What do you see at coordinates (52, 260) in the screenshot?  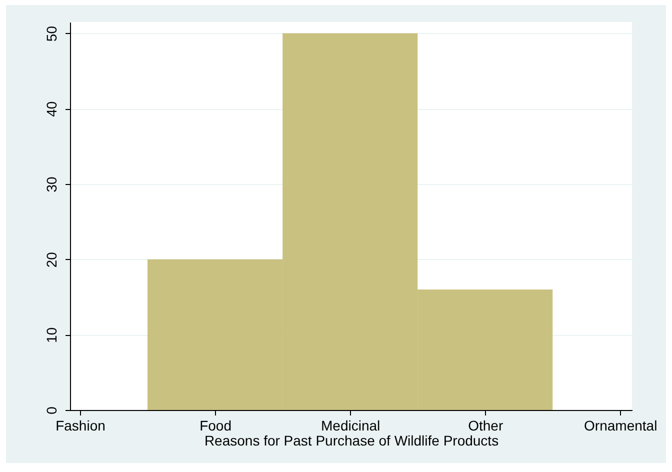 I see `y-tick-label: 20` at bounding box center [52, 260].